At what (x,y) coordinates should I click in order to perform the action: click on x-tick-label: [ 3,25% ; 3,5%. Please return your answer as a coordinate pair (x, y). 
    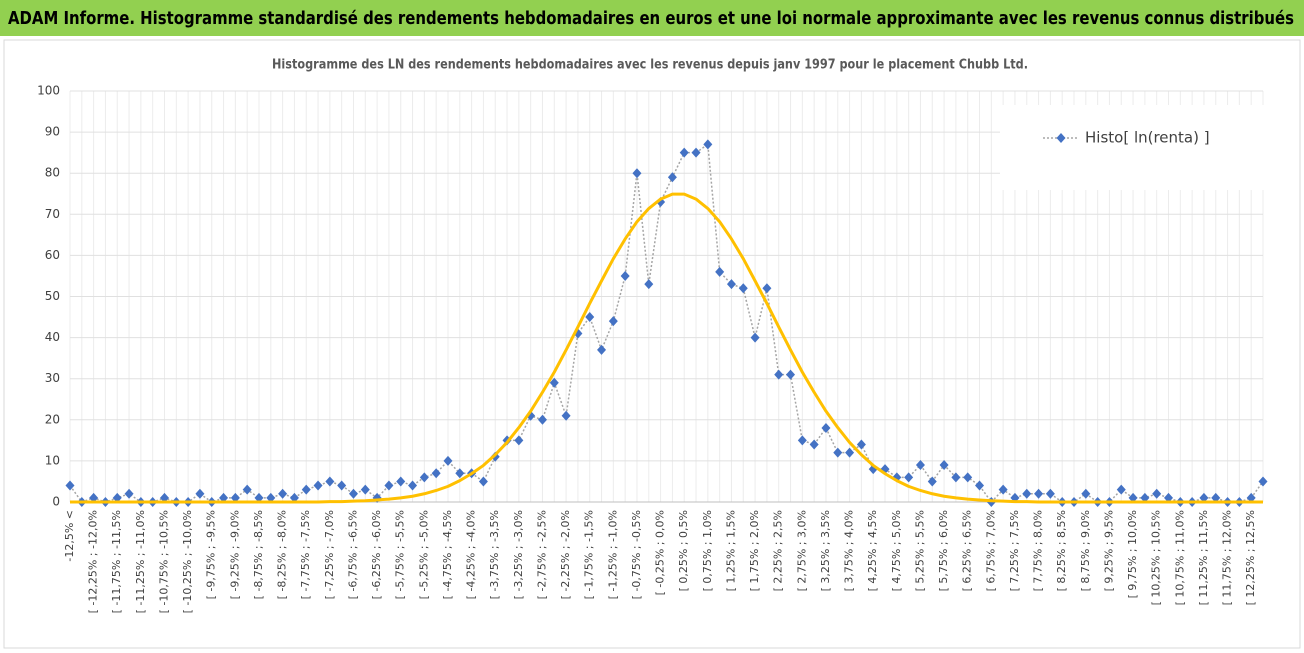
    Looking at the image, I should click on (825, 550).